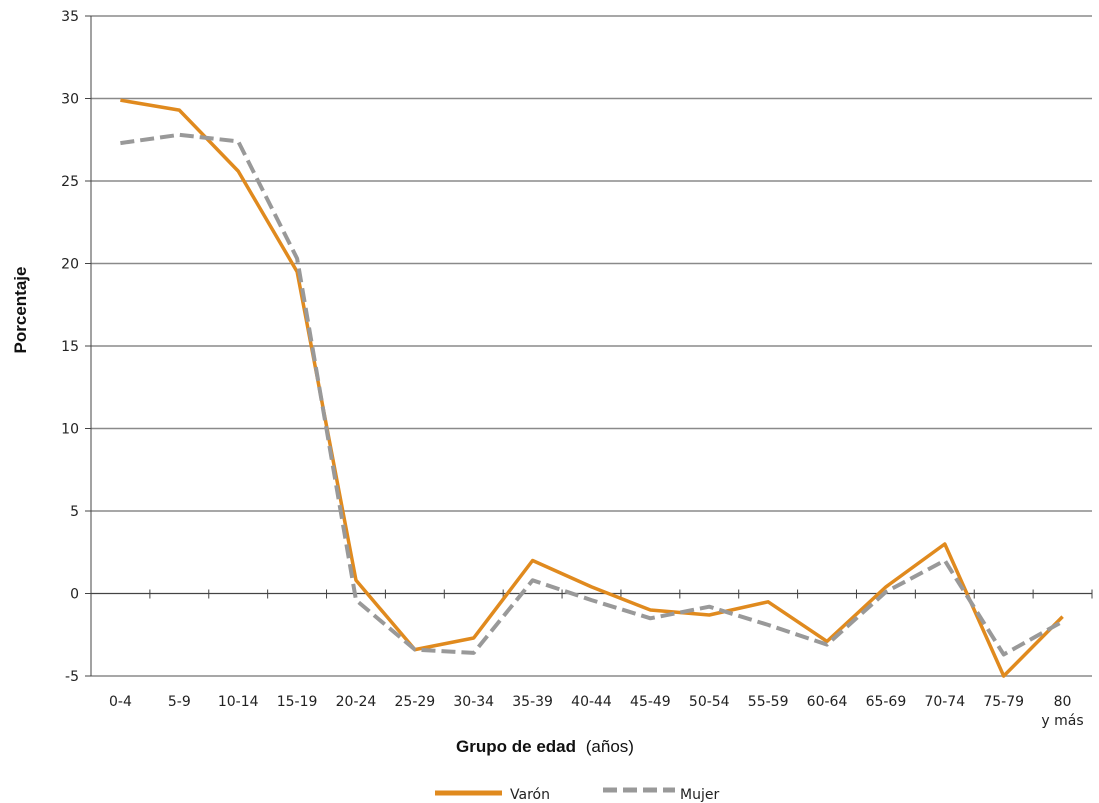 Image resolution: width=1099 pixels, height=803 pixels. Describe the element at coordinates (70, 182) in the screenshot. I see `y-tick-label: 25` at that location.